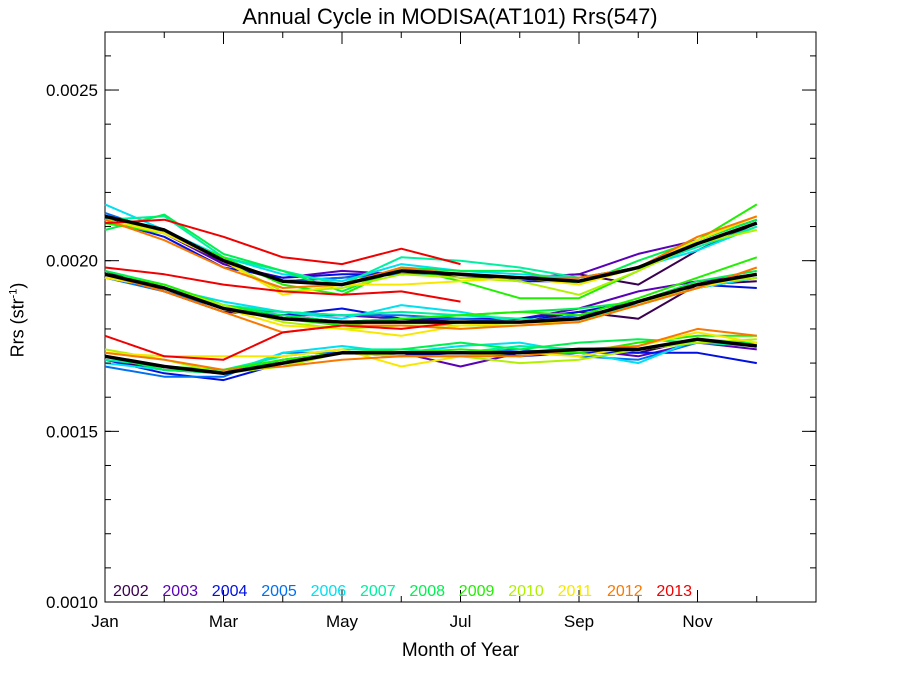 The width and height of the screenshot is (900, 675). What do you see at coordinates (342, 621) in the screenshot?
I see `x-tick-label: May` at bounding box center [342, 621].